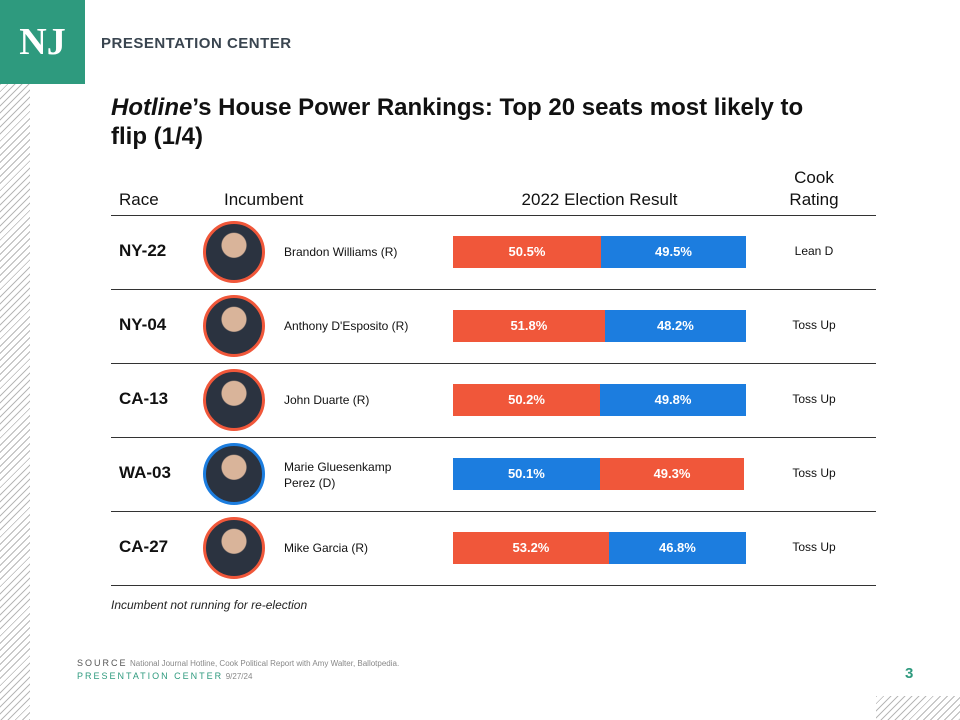 Image resolution: width=960 pixels, height=720 pixels. I want to click on date: 9/27/24, so click(239, 676).